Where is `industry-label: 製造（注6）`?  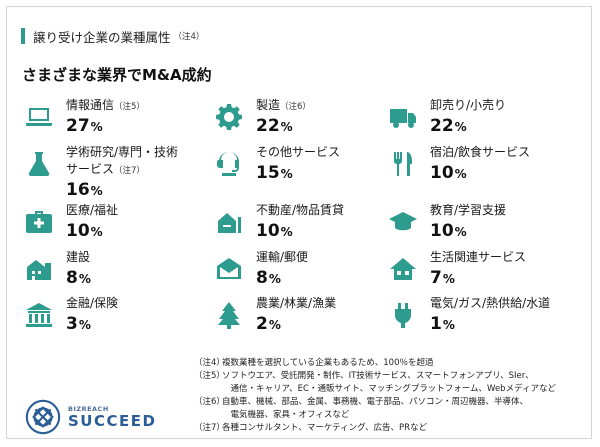
industry-label: 製造（注6） is located at coordinates (283, 105).